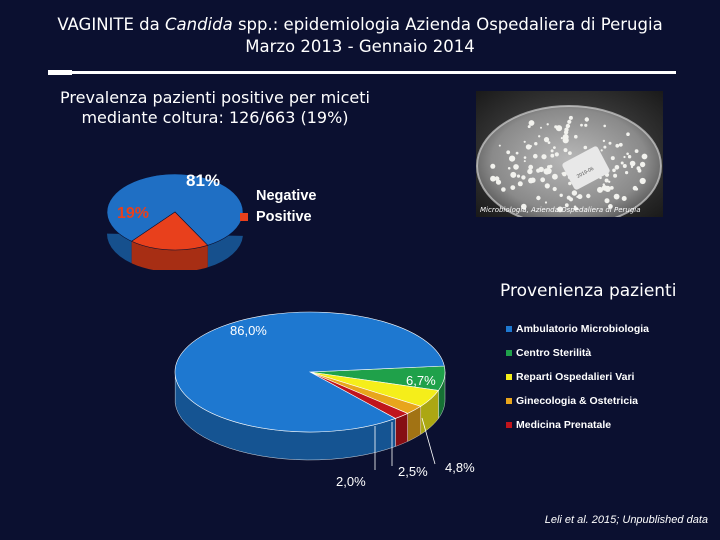 The height and width of the screenshot is (540, 720). I want to click on subtitle-line2: mediante coltura: 126/663 (19%), so click(215, 117).